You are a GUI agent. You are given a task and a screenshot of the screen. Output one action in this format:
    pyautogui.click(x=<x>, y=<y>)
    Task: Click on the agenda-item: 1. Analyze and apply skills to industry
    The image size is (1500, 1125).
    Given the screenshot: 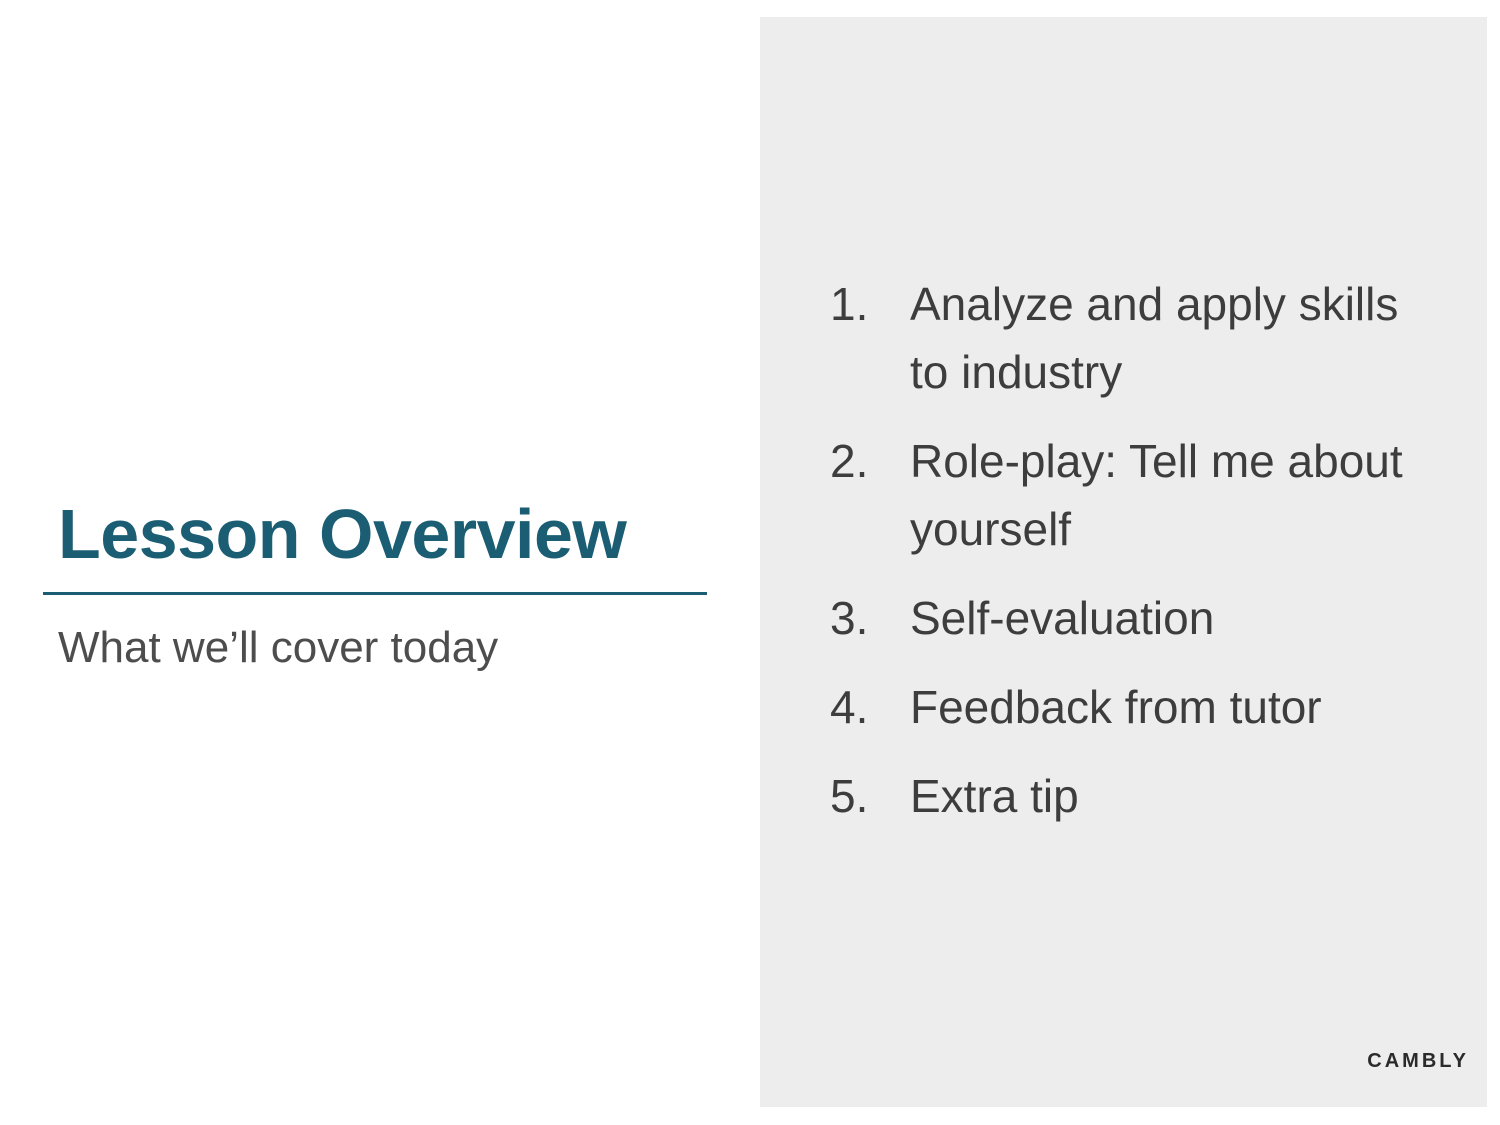 What is the action you would take?
    pyautogui.click(x=1120, y=338)
    